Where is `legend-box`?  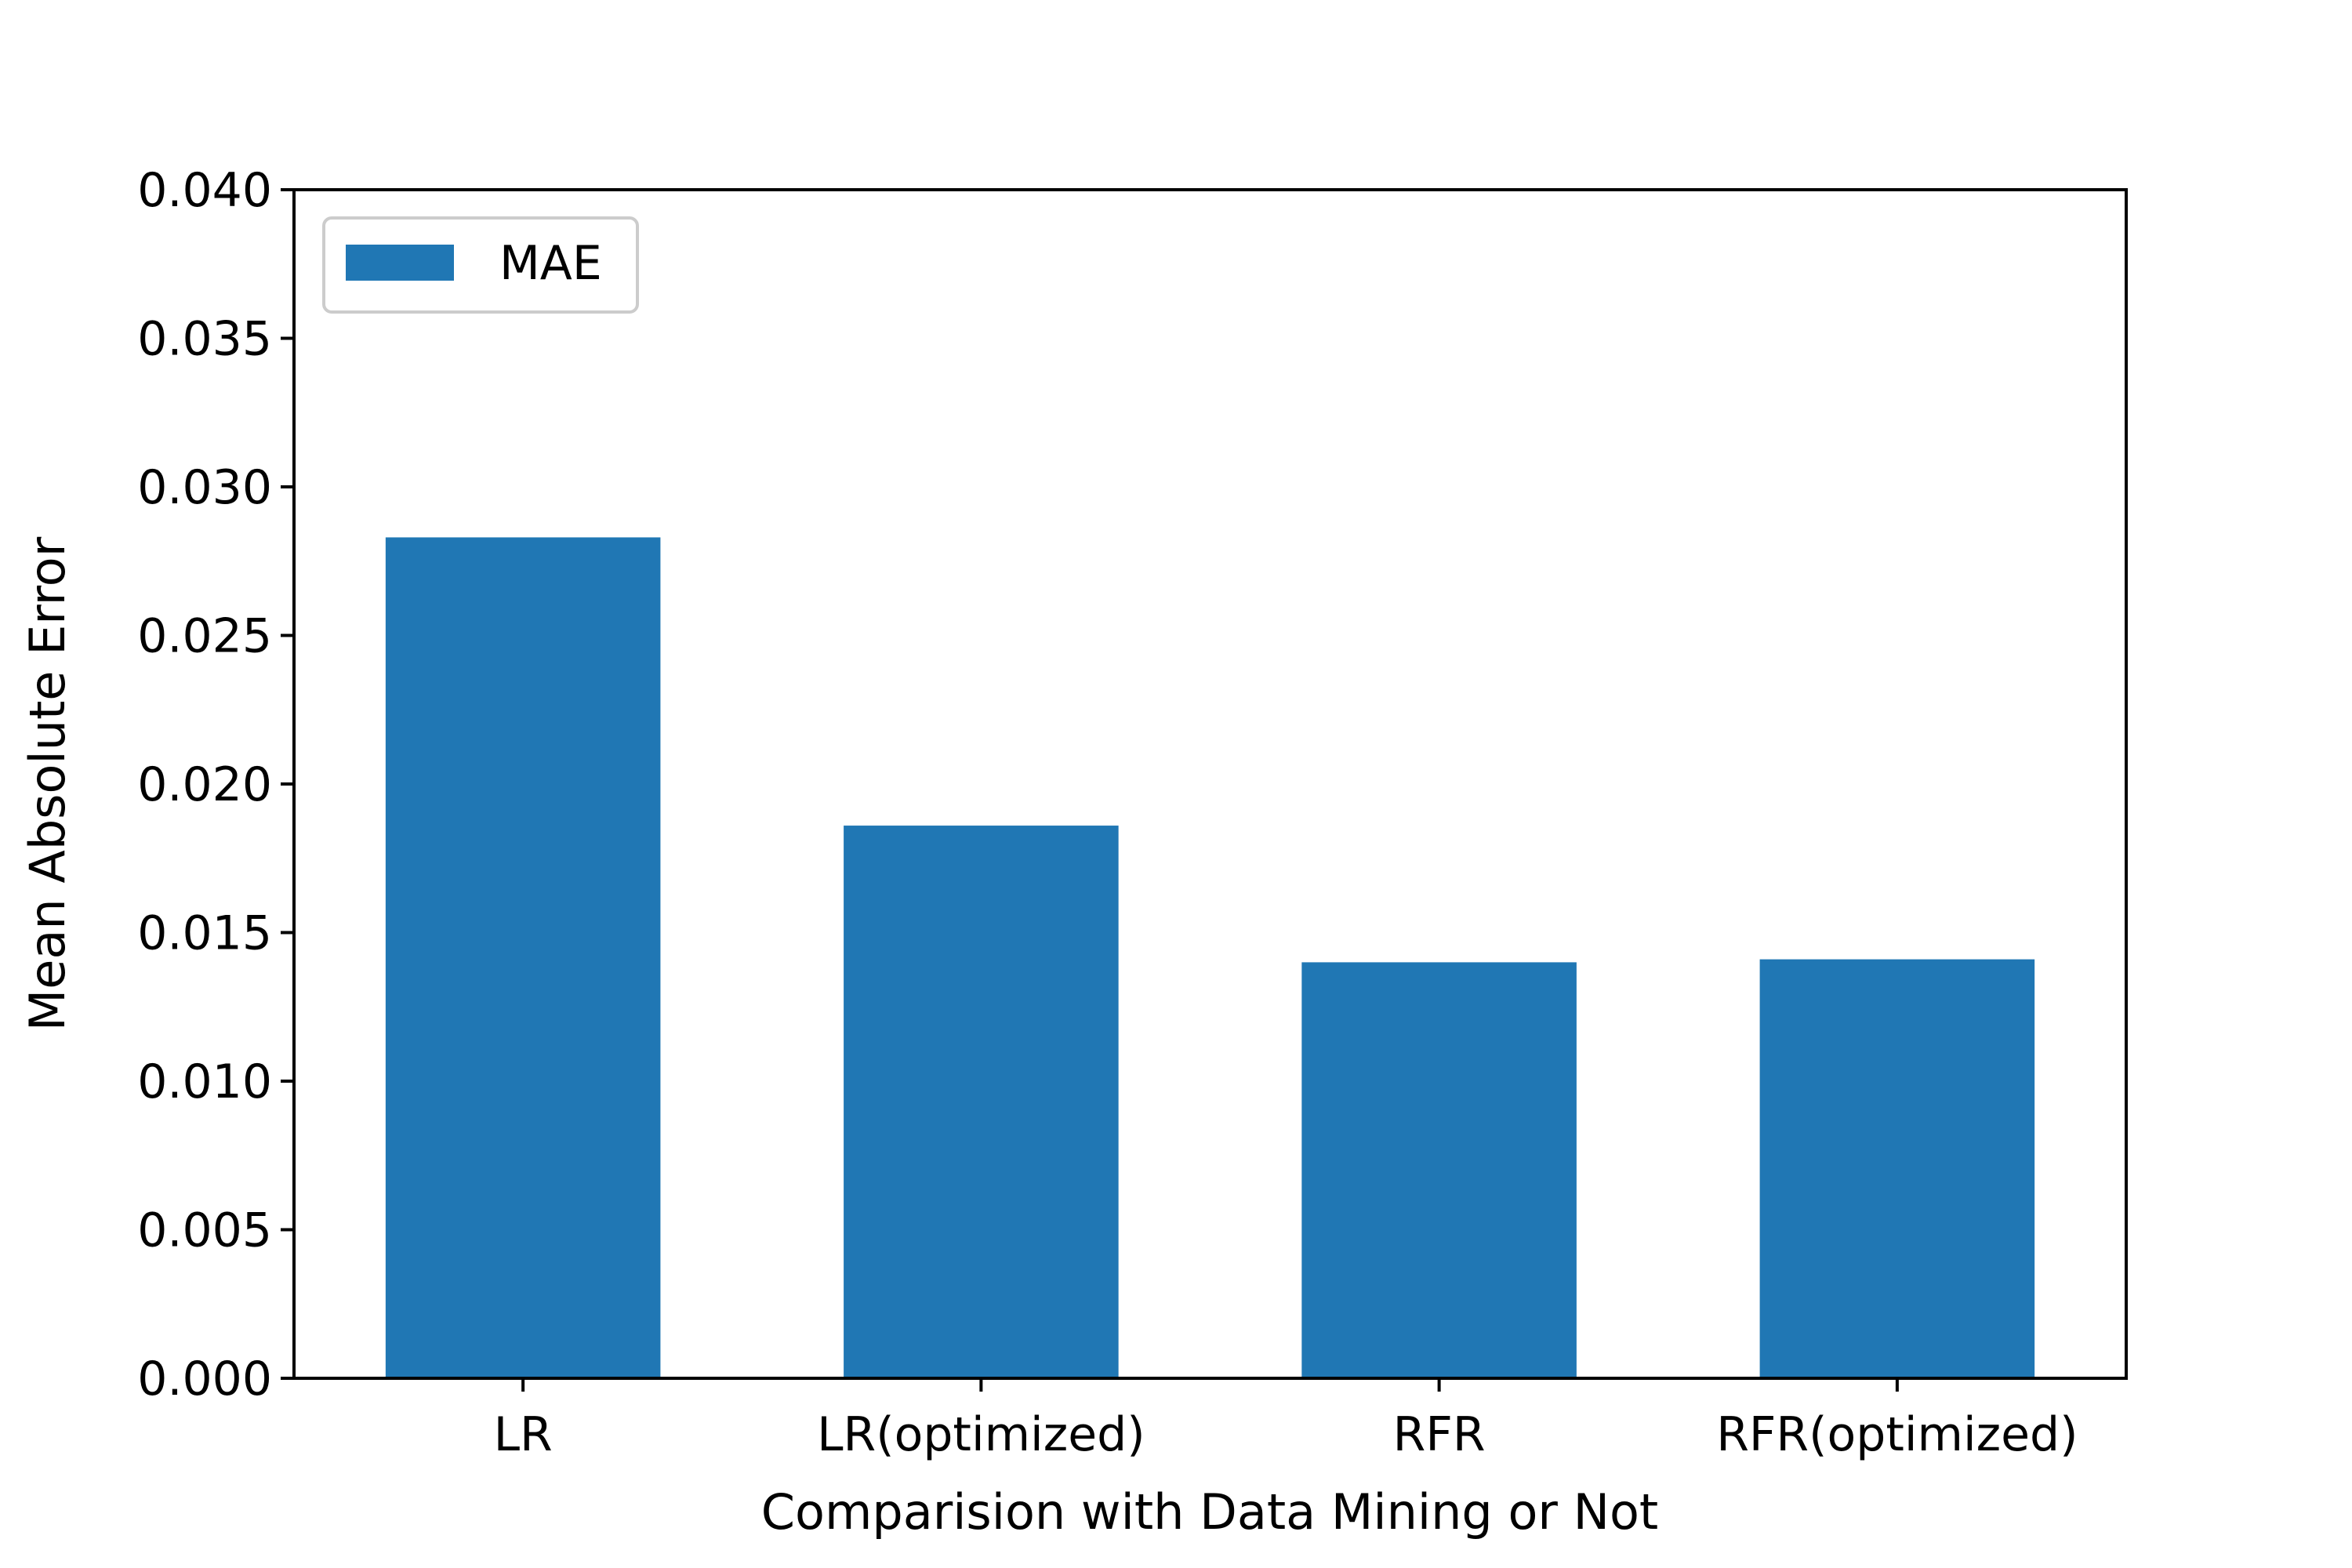
legend-box is located at coordinates (480, 265).